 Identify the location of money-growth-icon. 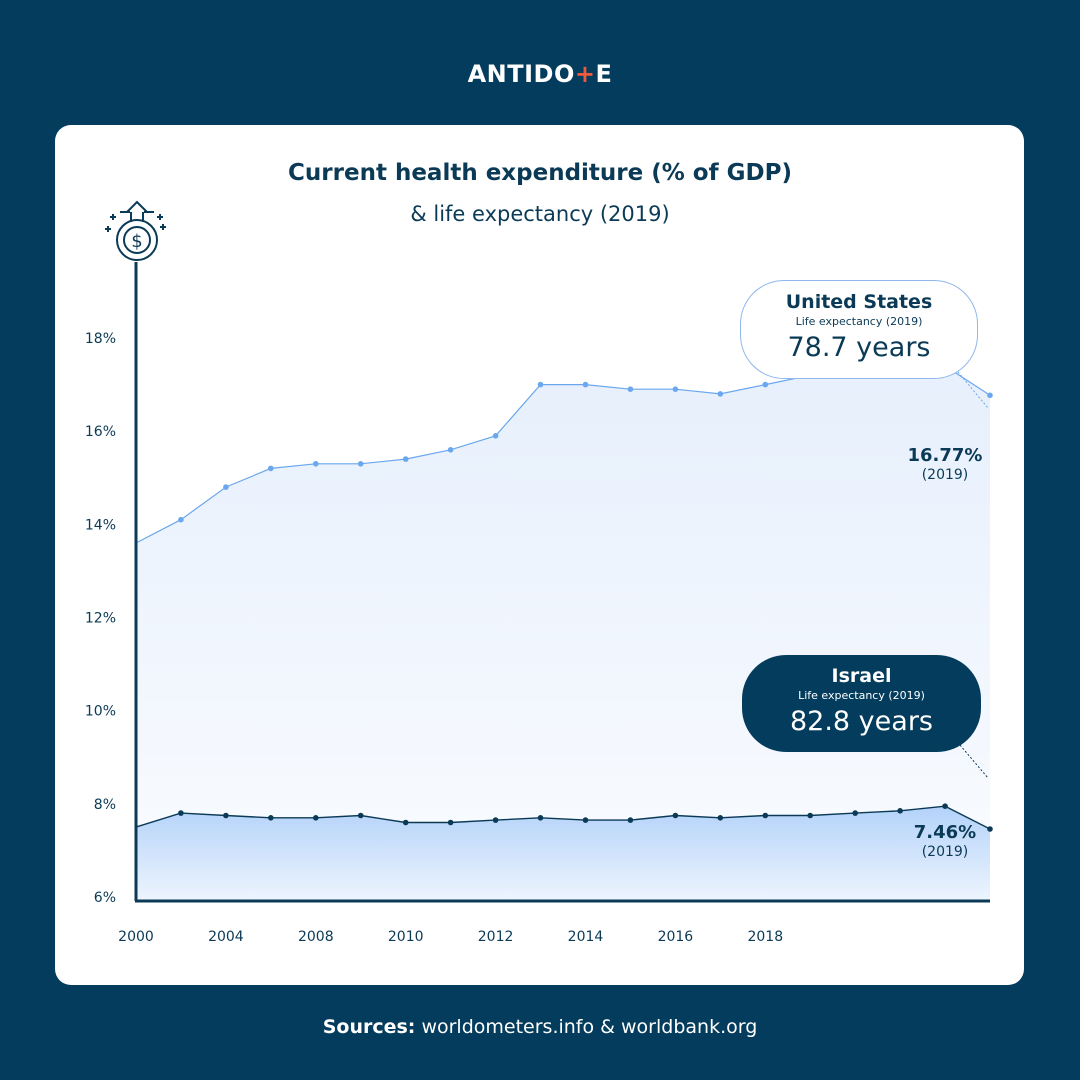
(135, 230).